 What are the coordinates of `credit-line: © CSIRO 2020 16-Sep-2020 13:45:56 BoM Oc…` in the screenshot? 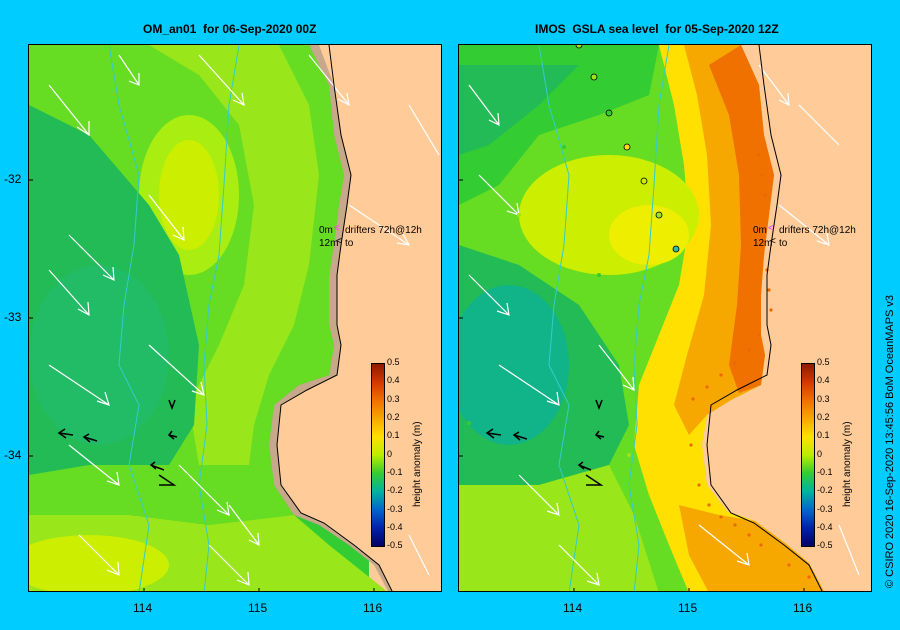 It's located at (890, 441).